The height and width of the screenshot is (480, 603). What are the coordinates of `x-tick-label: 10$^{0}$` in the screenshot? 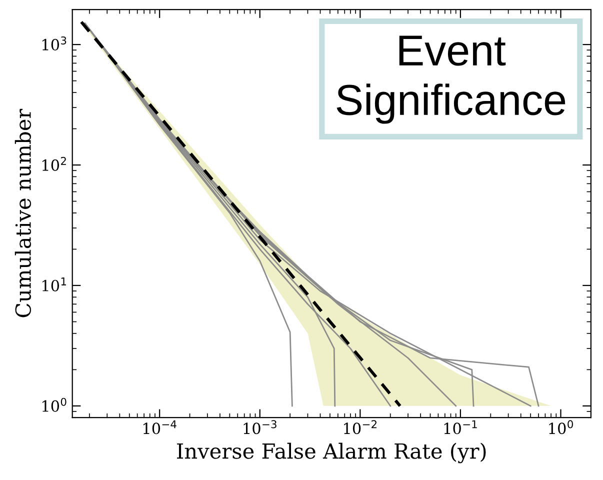 It's located at (561, 427).